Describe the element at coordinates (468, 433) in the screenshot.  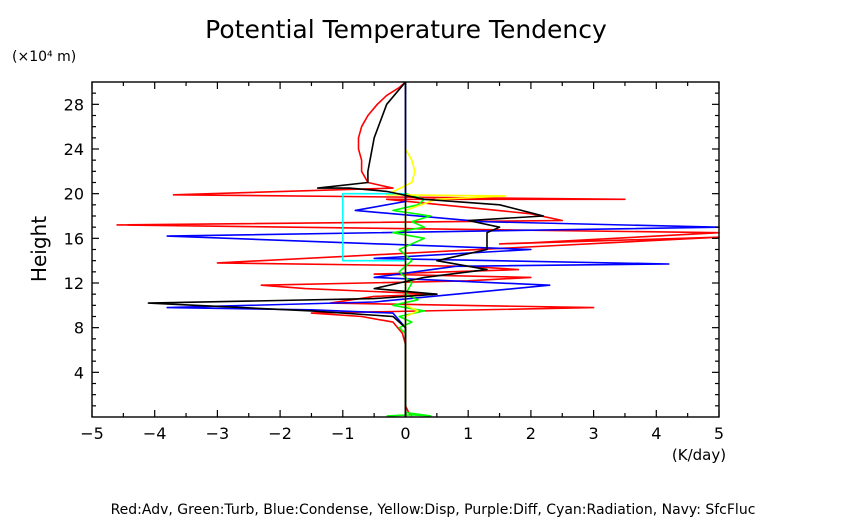
I see `x-tick-label: 1` at that location.